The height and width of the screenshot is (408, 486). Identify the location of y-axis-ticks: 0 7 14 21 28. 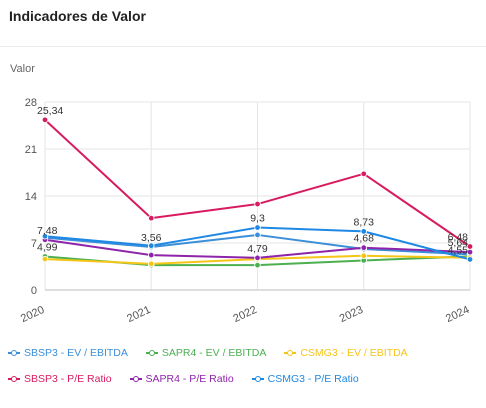
(31, 197).